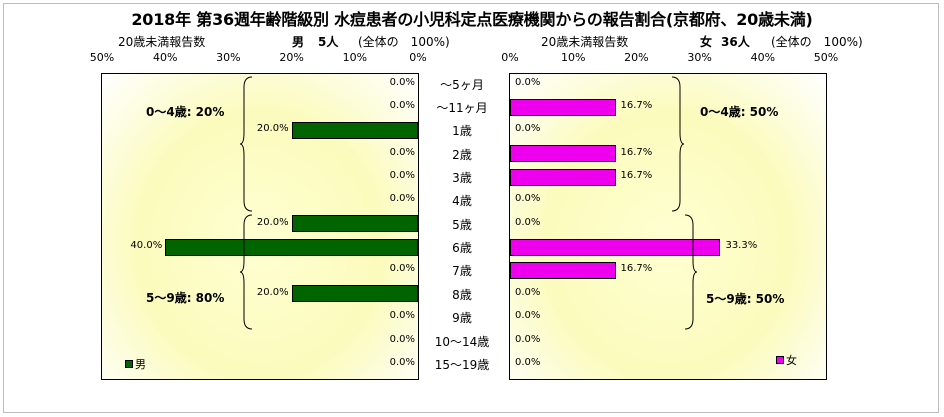  Describe the element at coordinates (462, 131) in the screenshot. I see `age-category-label: 1歳` at that location.